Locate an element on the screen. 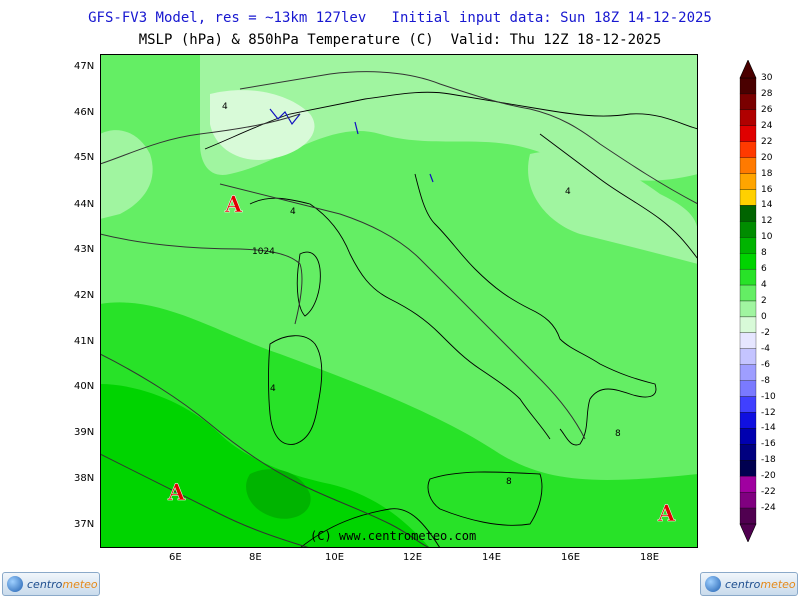  alpine-border is located at coordinates (451, 120).